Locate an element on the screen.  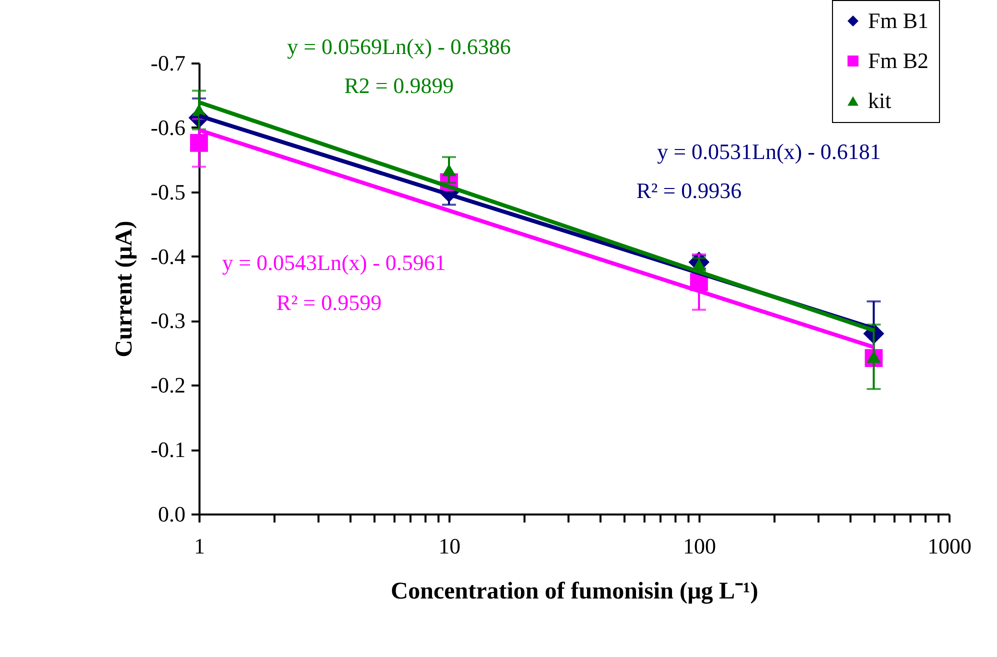
y-tick-label: -0.2 is located at coordinates (168, 385).